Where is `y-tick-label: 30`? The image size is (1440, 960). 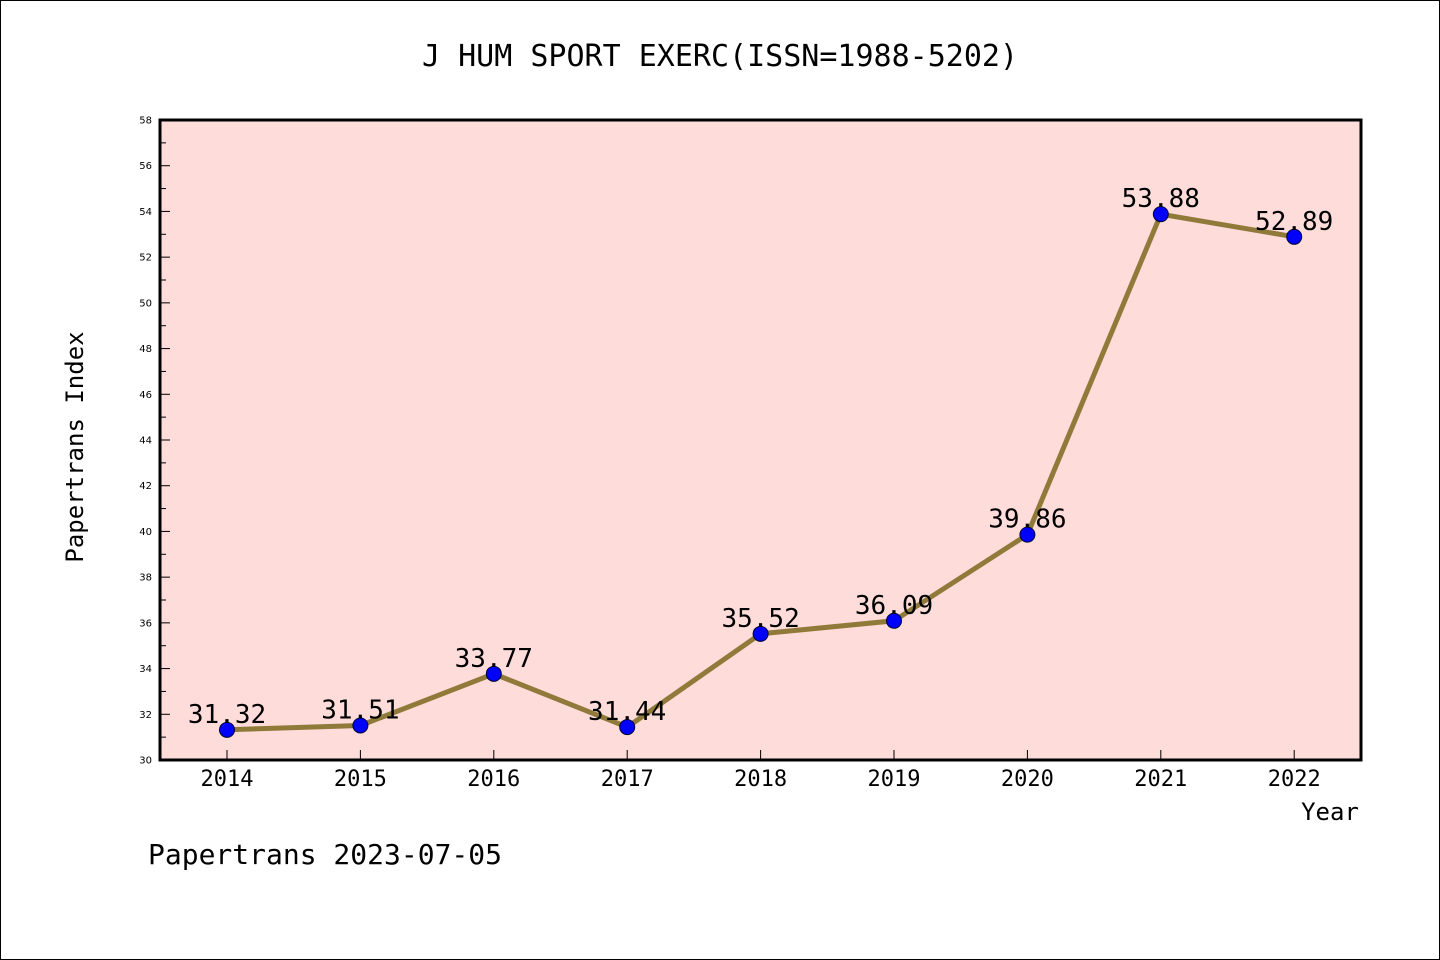
y-tick-label: 30 is located at coordinates (145, 761).